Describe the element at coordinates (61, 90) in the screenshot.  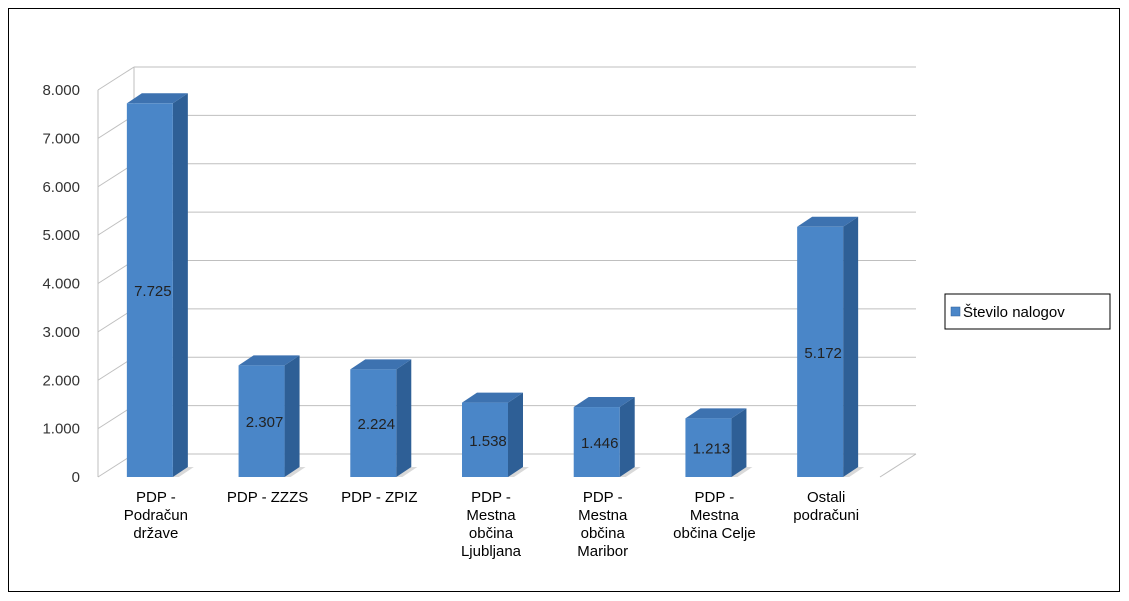
I see `y-tick-label: 8.000` at that location.